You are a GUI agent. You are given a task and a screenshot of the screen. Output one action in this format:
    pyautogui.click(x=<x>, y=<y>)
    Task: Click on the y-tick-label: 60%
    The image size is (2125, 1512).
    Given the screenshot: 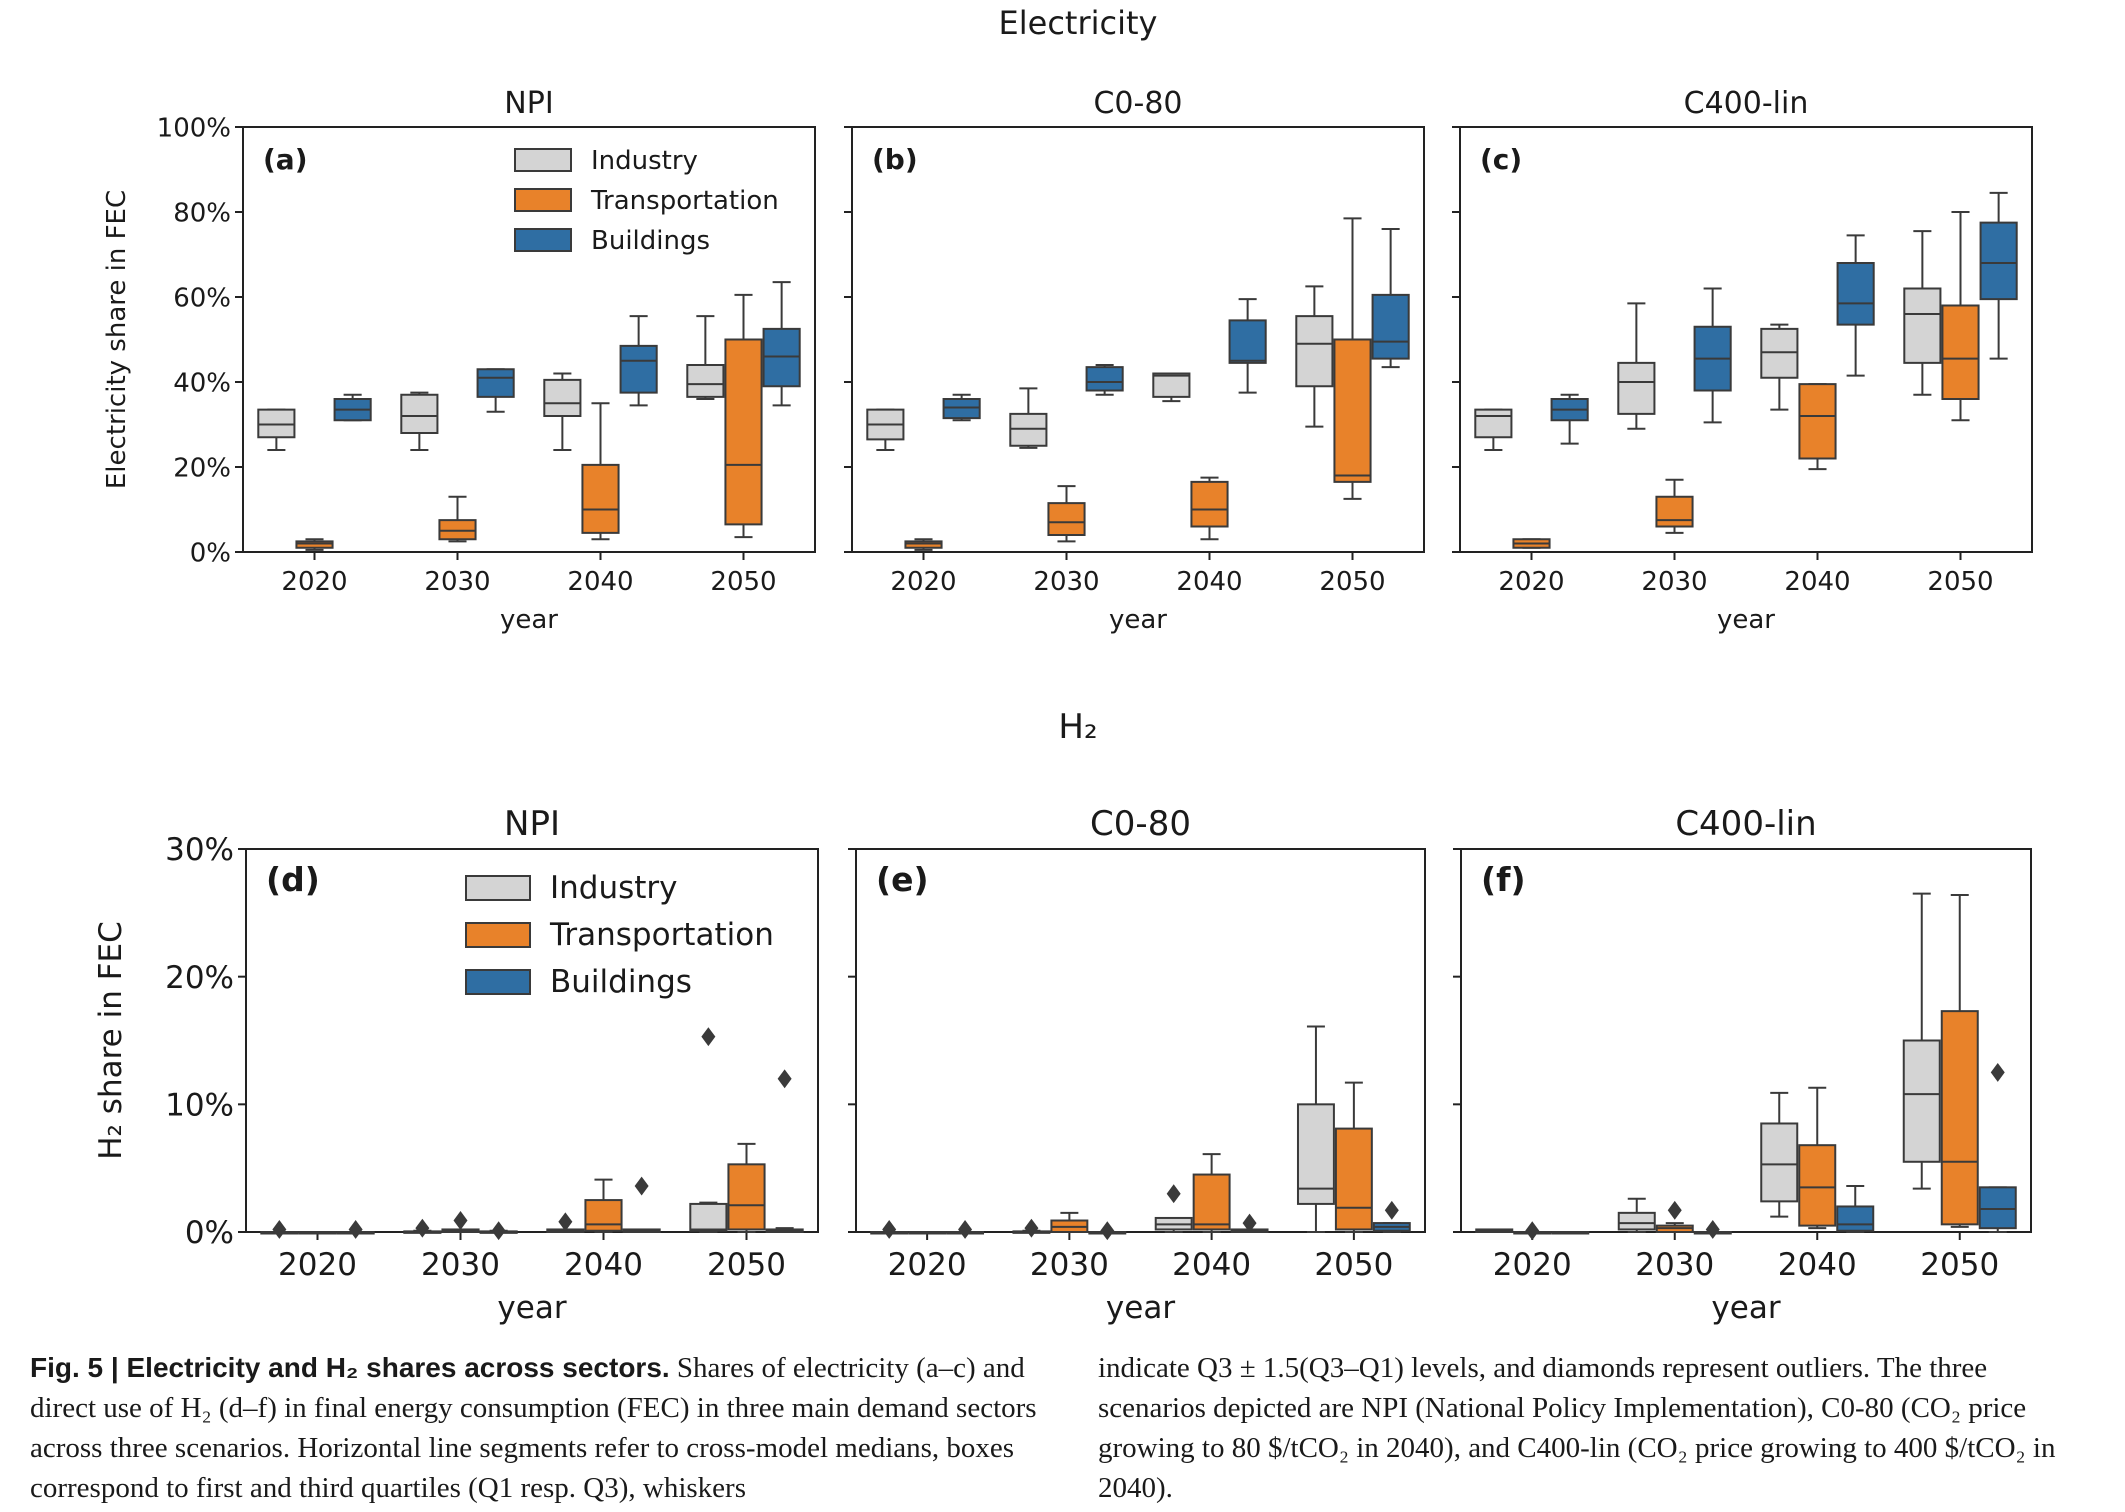 What is the action you would take?
    pyautogui.click(x=202, y=298)
    